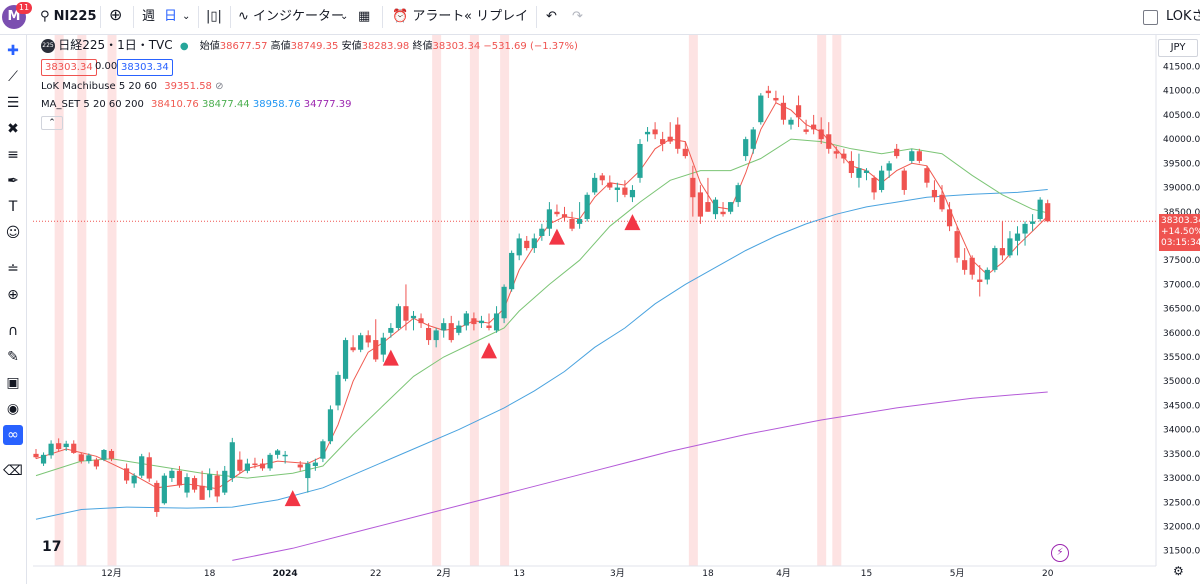 This screenshot has height=584, width=1200. What do you see at coordinates (13, 435) in the screenshot?
I see `link-icon: ∞` at bounding box center [13, 435].